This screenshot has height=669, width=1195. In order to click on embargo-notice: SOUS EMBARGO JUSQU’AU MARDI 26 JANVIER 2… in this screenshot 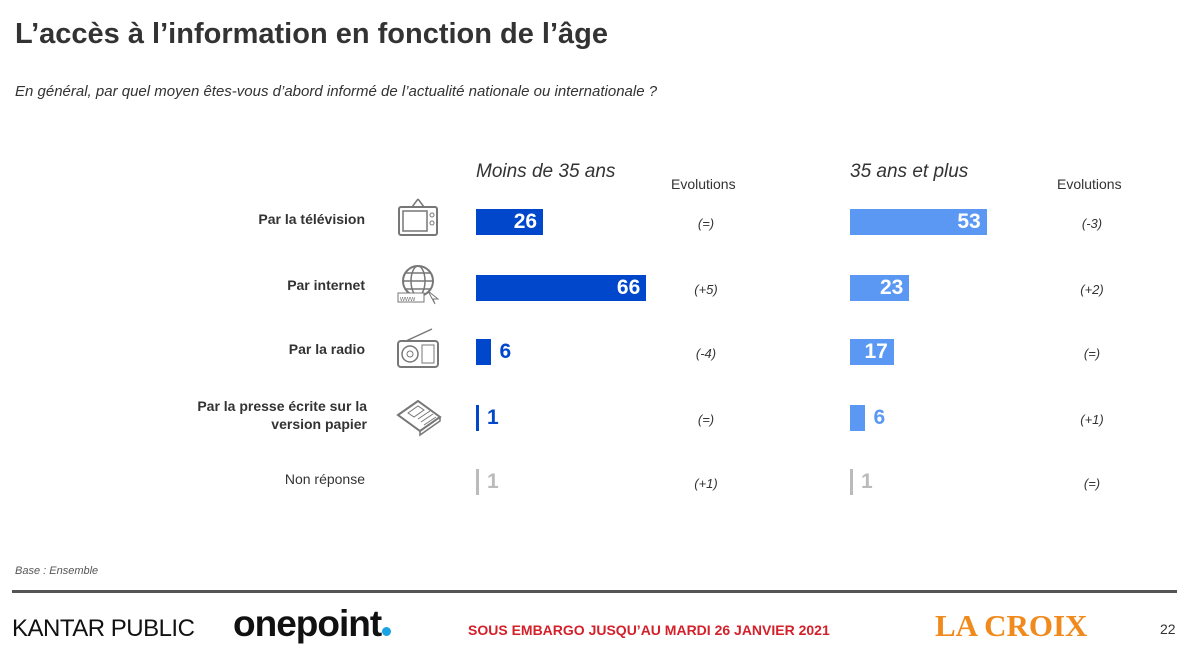, I will do `click(649, 630)`.